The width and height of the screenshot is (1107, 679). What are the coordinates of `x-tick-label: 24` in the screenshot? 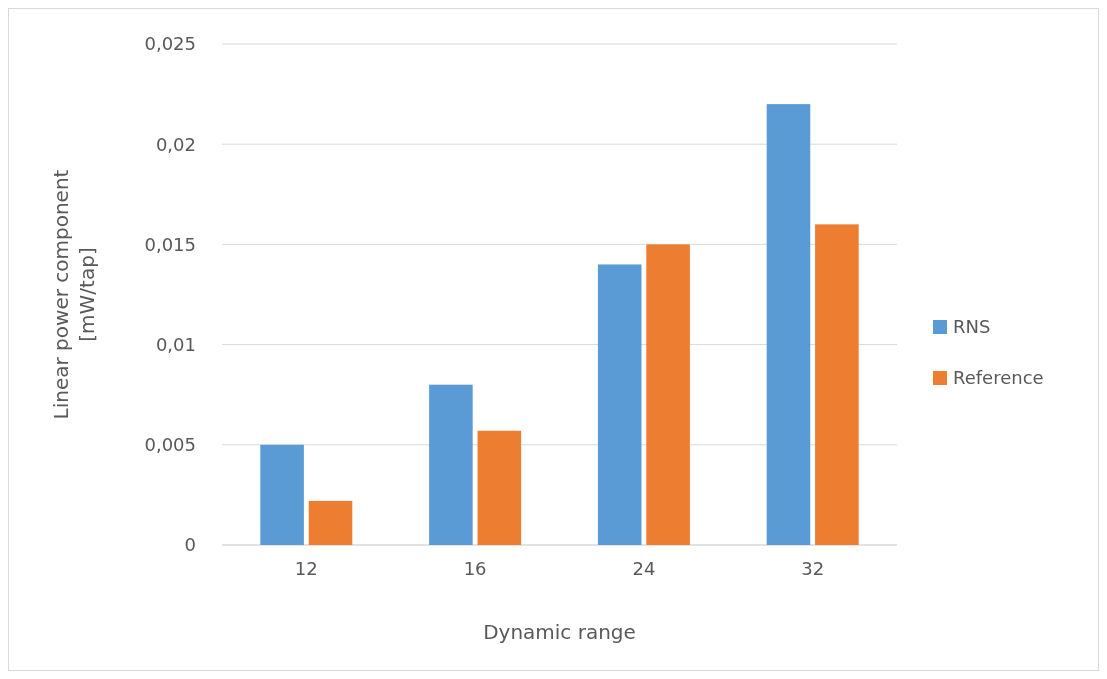 It's located at (644, 568).